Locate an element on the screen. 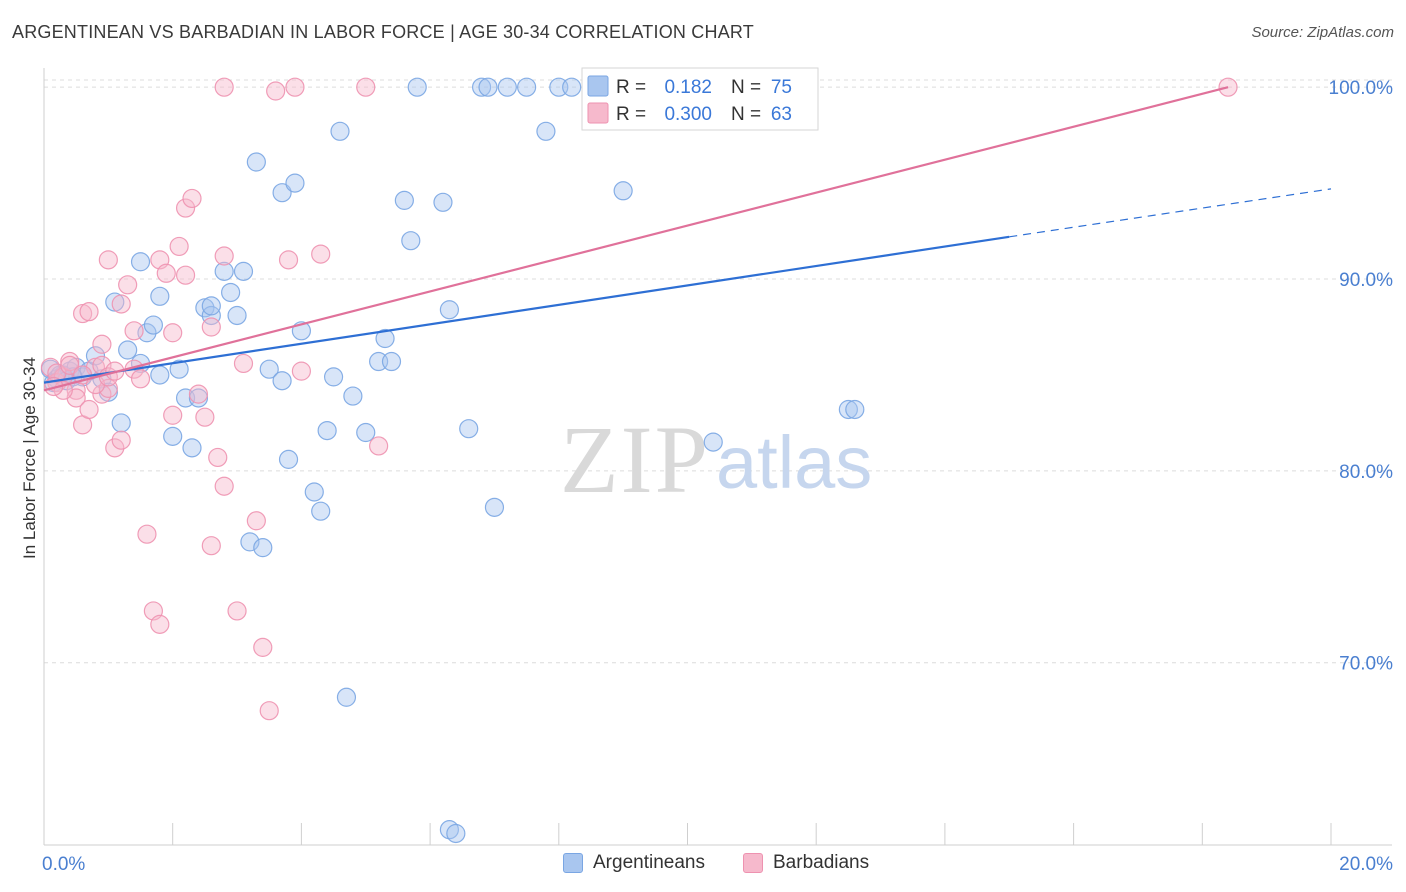 The image size is (1406, 892). stats-legend: R = 0.182 N = 75 R = 0.300 N = 63 is located at coordinates (700, 99).